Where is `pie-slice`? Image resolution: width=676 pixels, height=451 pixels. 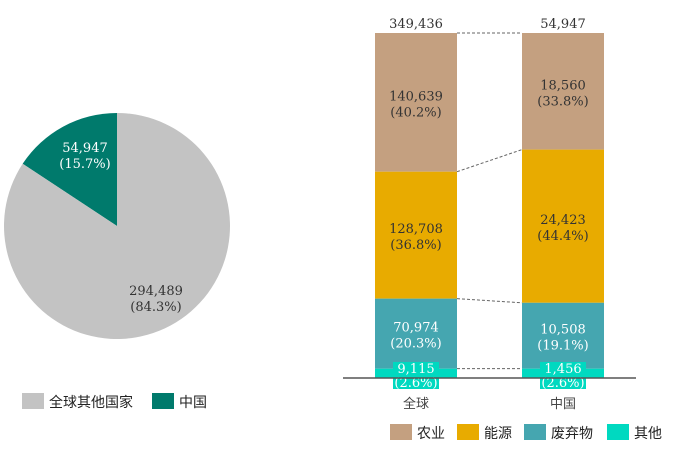 pie-slice is located at coordinates (69, 169).